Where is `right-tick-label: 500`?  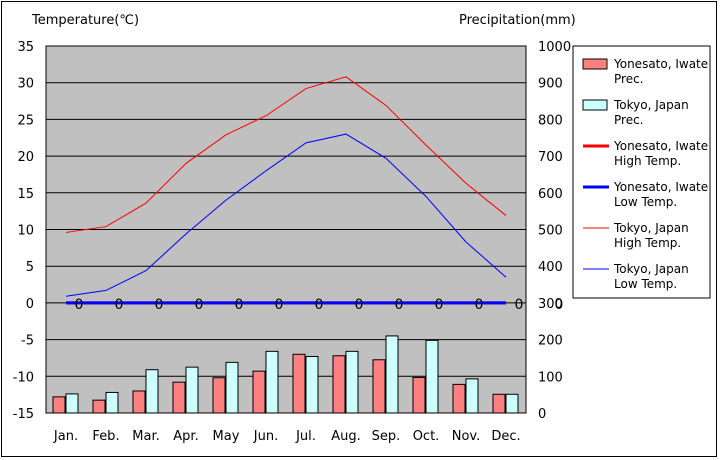 right-tick-label: 500 is located at coordinates (550, 231).